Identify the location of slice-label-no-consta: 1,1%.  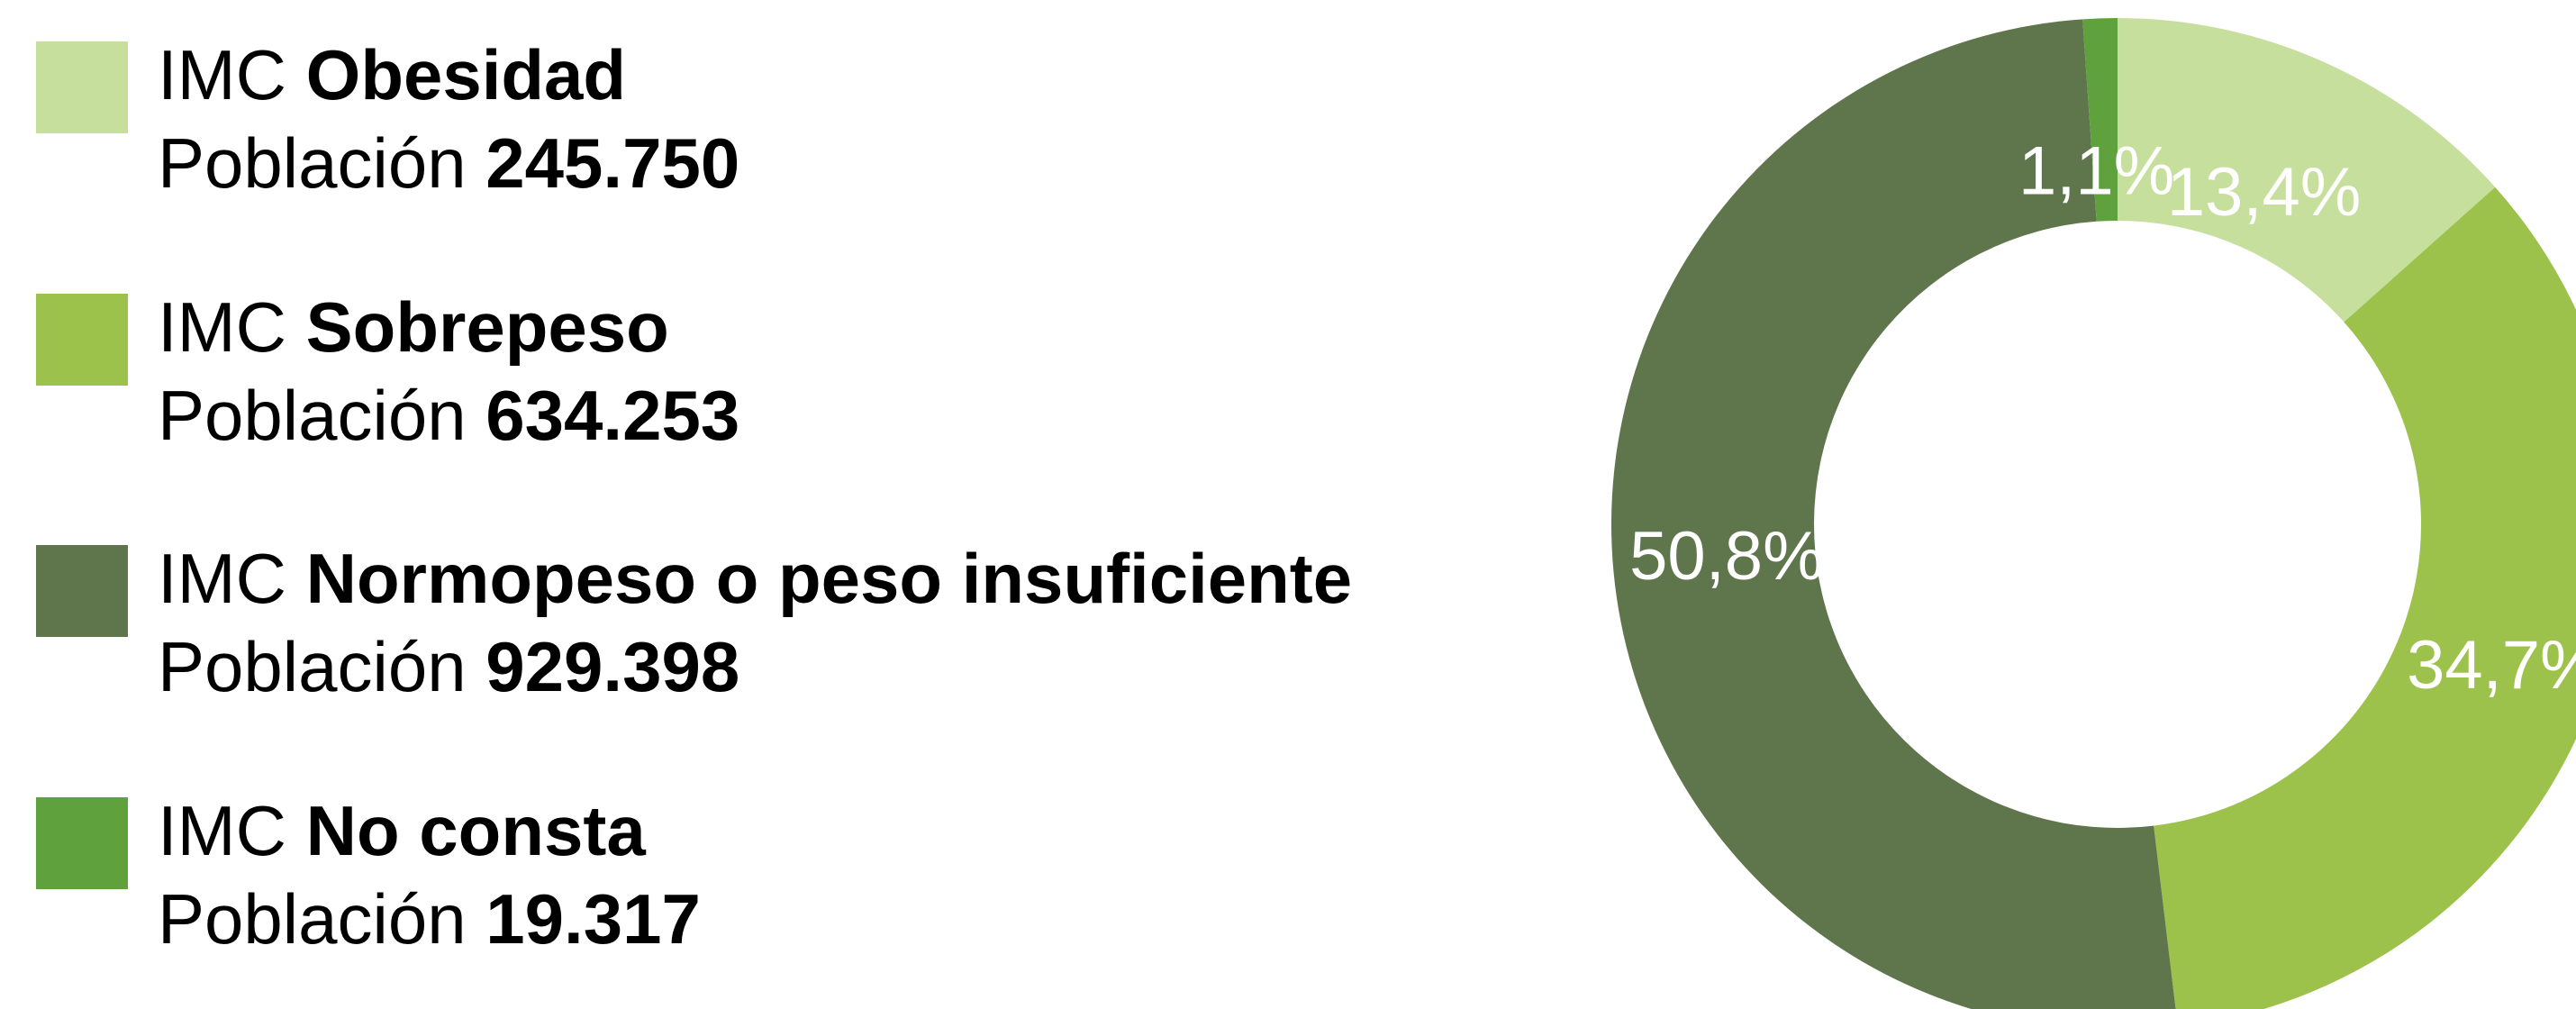
(2096, 171).